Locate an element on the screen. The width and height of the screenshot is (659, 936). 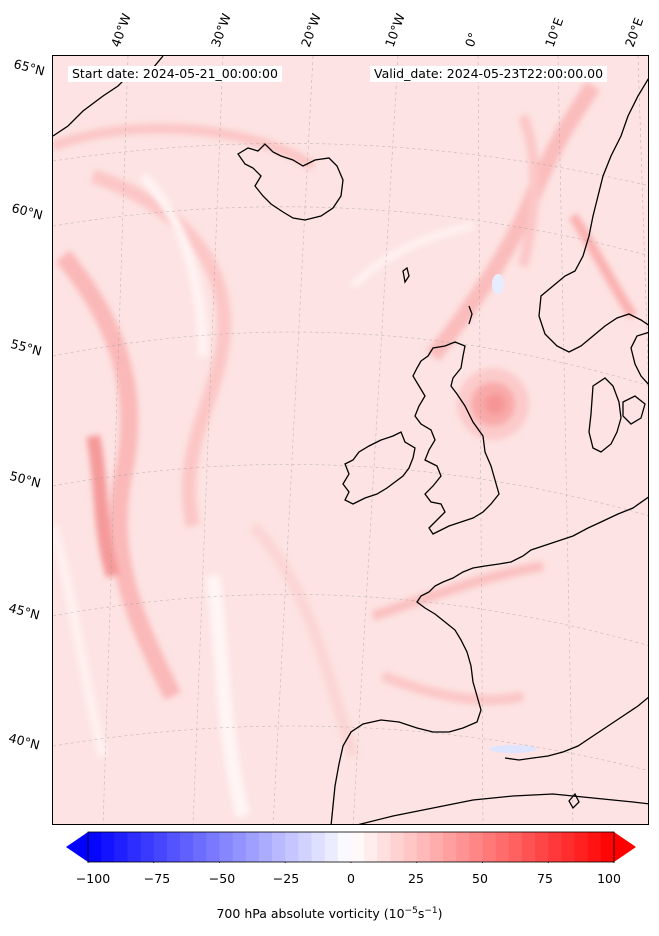
vortex-north-sea is located at coordinates (493, 404).